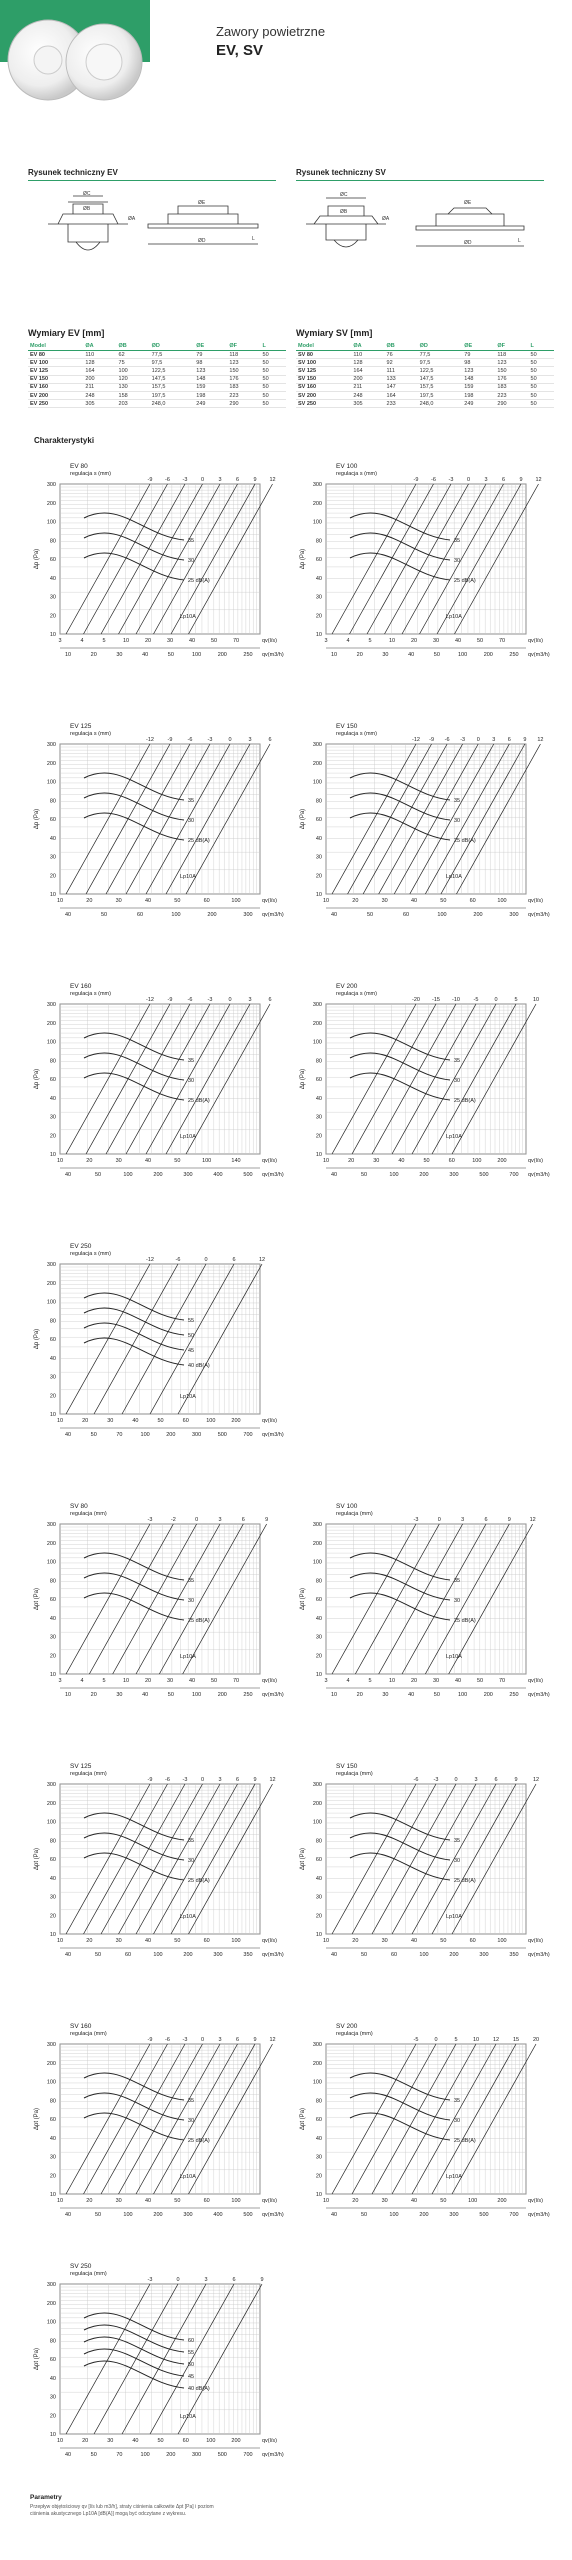 The height and width of the screenshot is (2560, 572). I want to click on table-row: EV 80 110 62 77,5 79 118 50, so click(157, 355).